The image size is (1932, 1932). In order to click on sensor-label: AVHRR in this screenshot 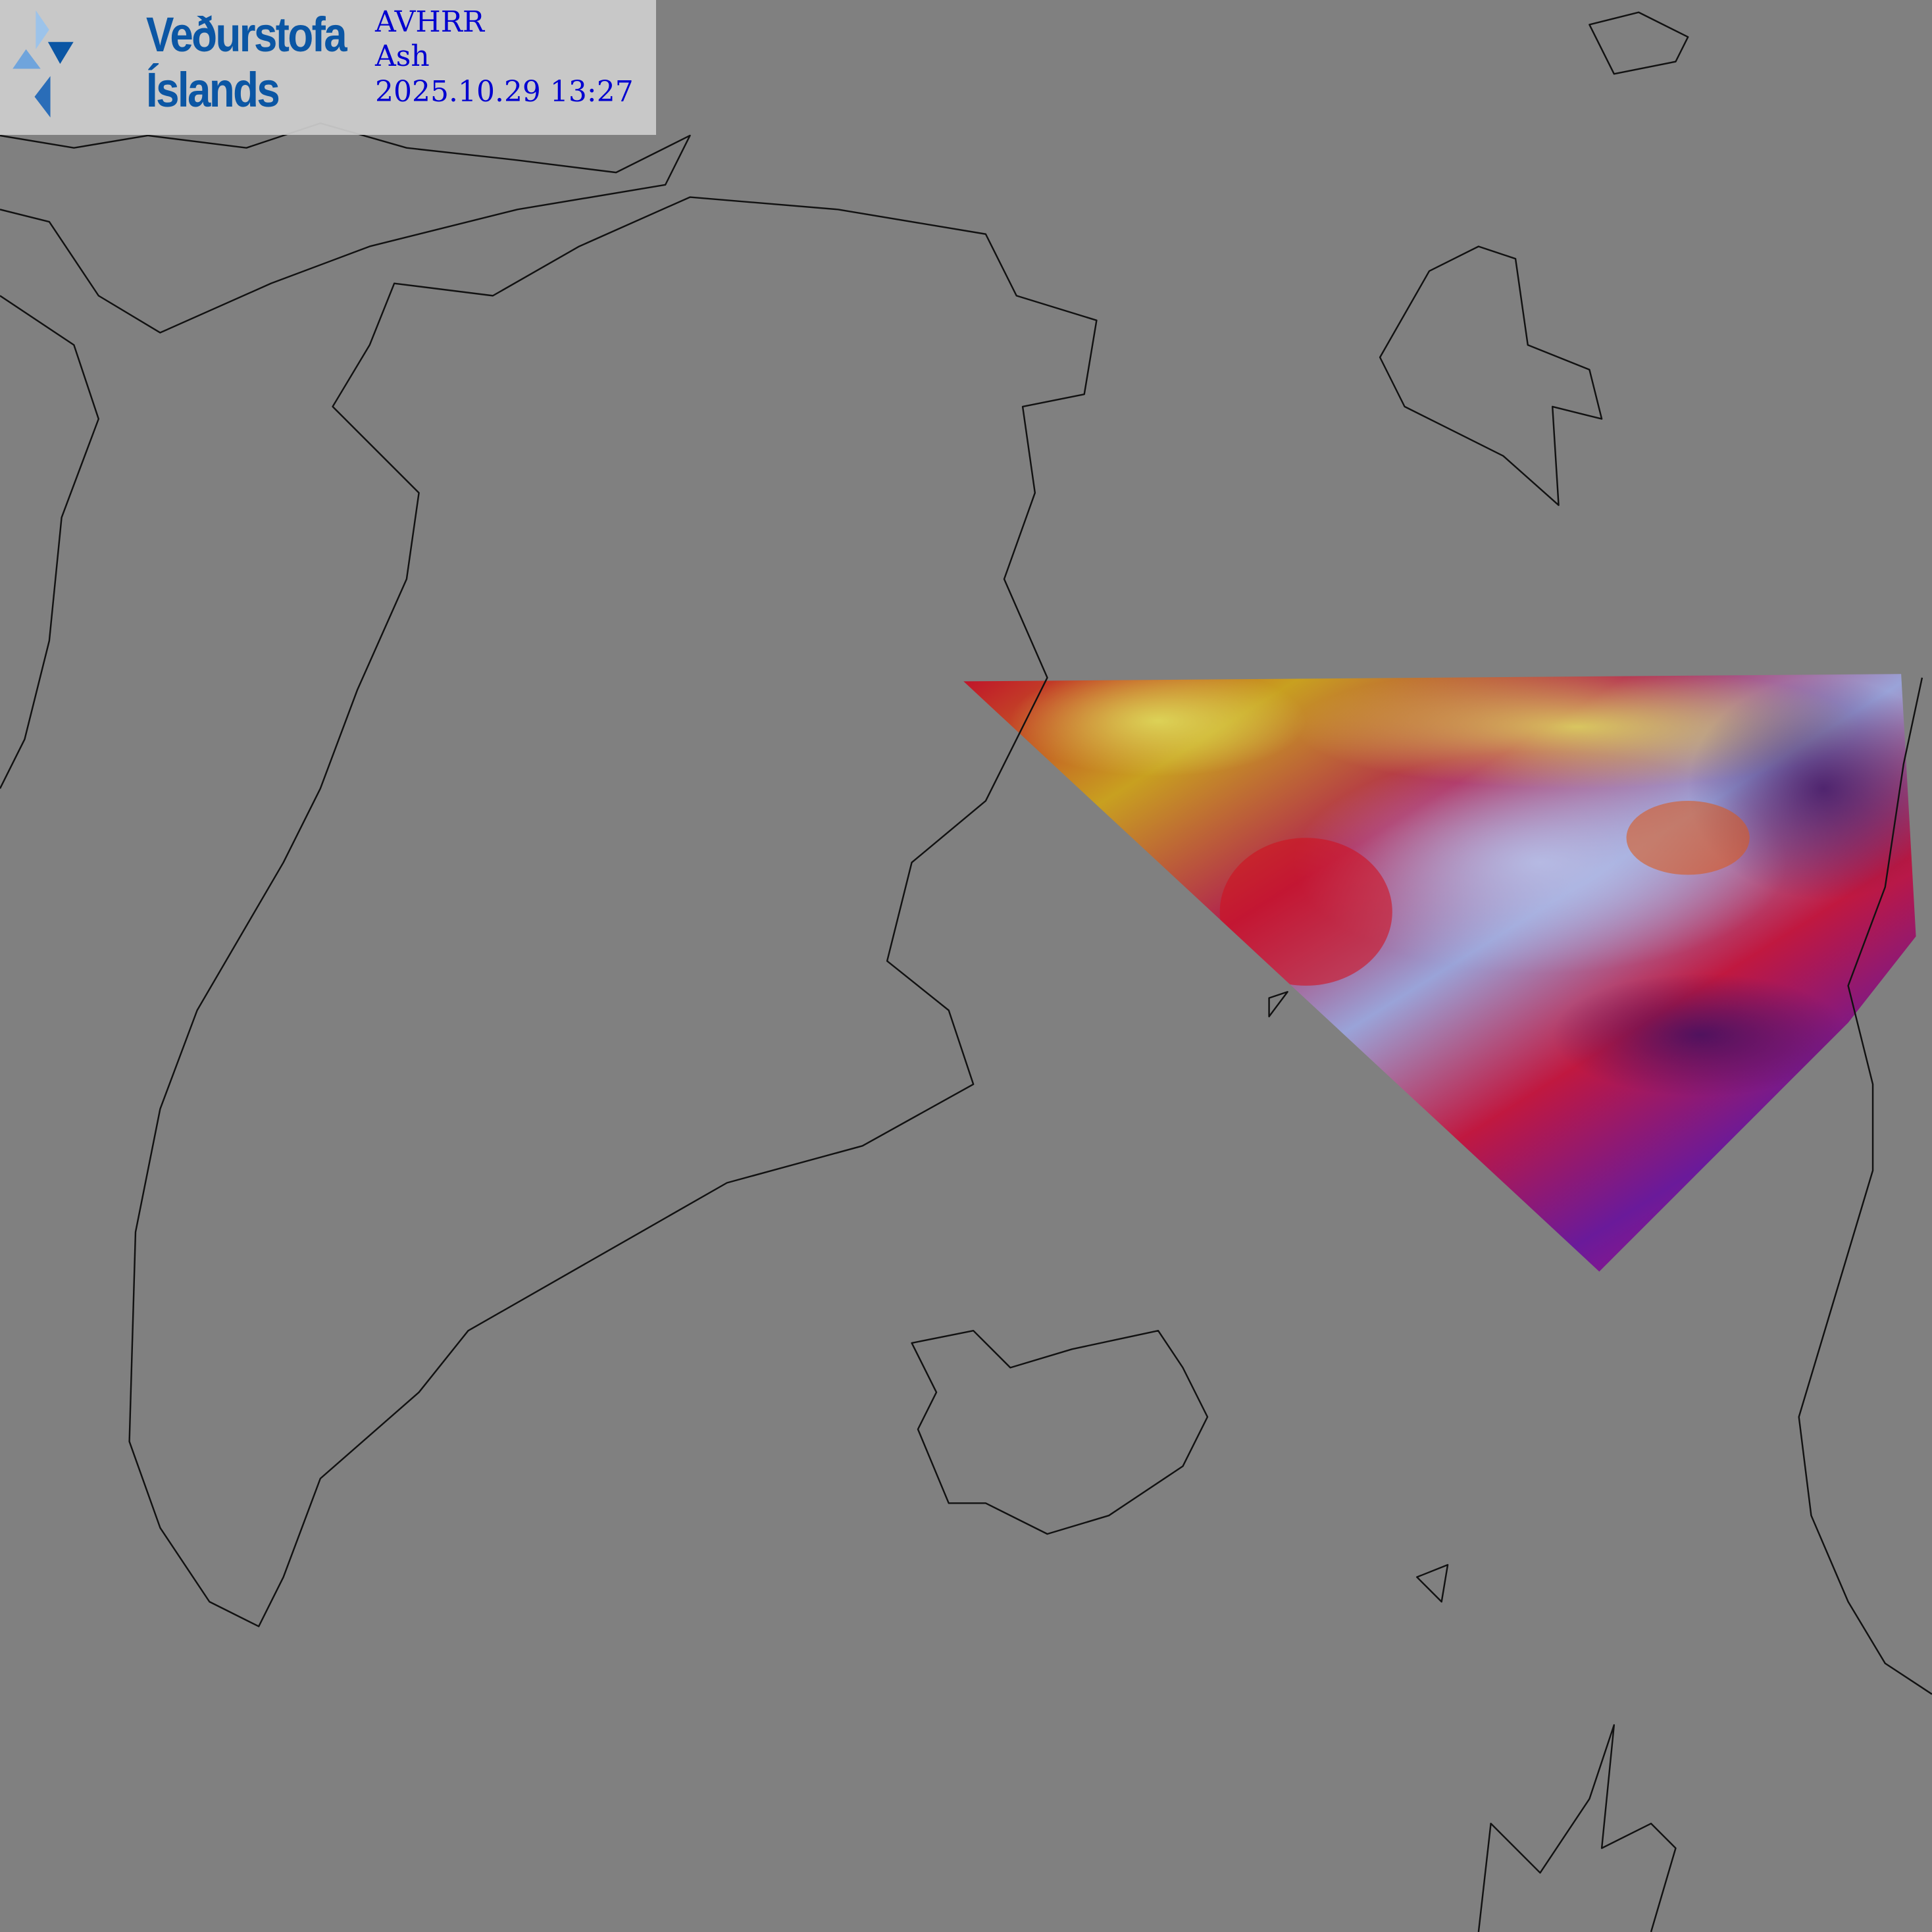, I will do `click(429, 22)`.